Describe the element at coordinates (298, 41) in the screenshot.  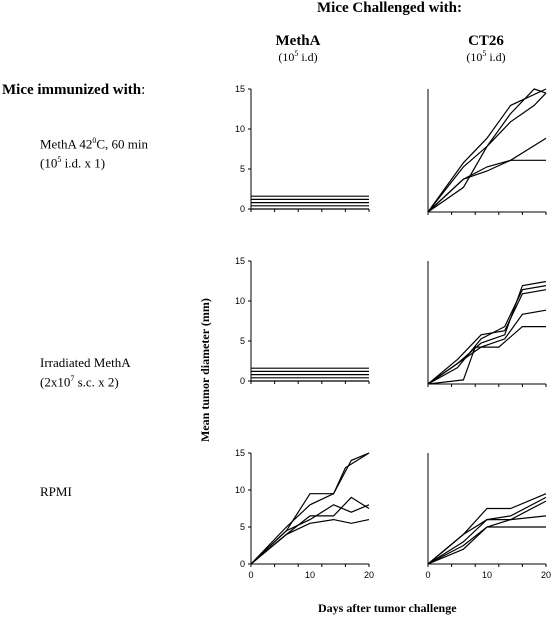
I see `column-header-metha: MethA` at that location.